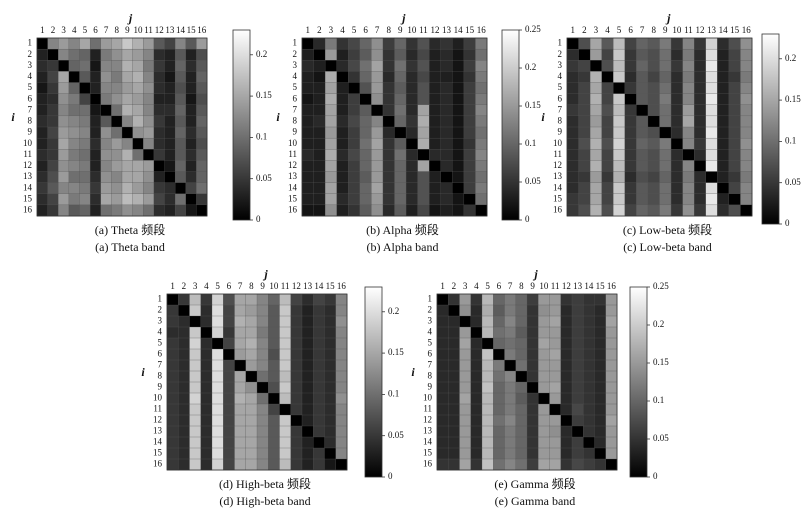 The image size is (812, 519). Describe the element at coordinates (138, 30) in the screenshot. I see `x-tick-label: 10` at that location.